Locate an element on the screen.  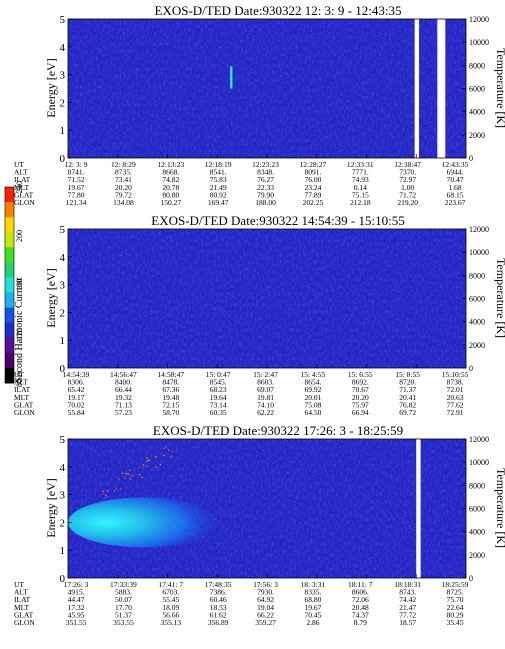
panel-3-row-value: 21.47 is located at coordinates (407, 607).